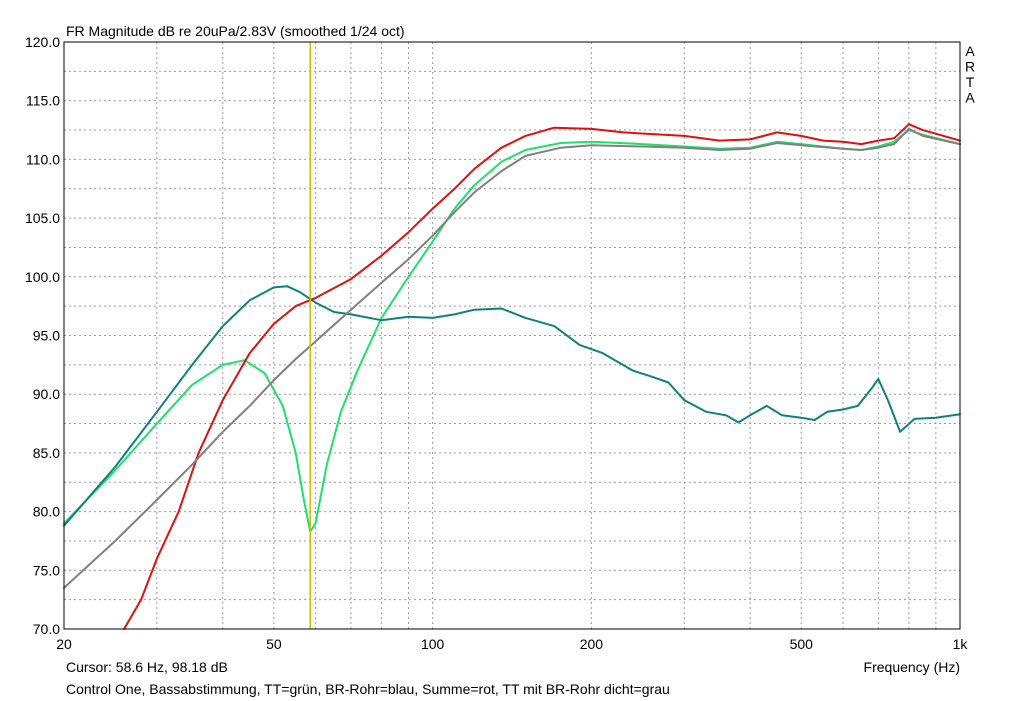 This screenshot has width=1024, height=701. What do you see at coordinates (46, 336) in the screenshot?
I see `y-tick-label: 95.0` at bounding box center [46, 336].